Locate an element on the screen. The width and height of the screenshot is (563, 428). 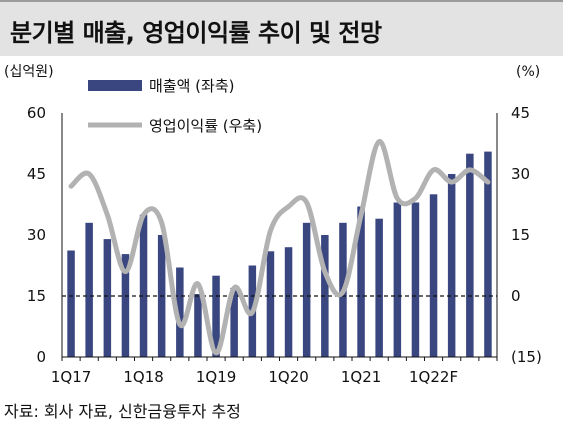
right-tick-label: 45 is located at coordinates (520, 113).